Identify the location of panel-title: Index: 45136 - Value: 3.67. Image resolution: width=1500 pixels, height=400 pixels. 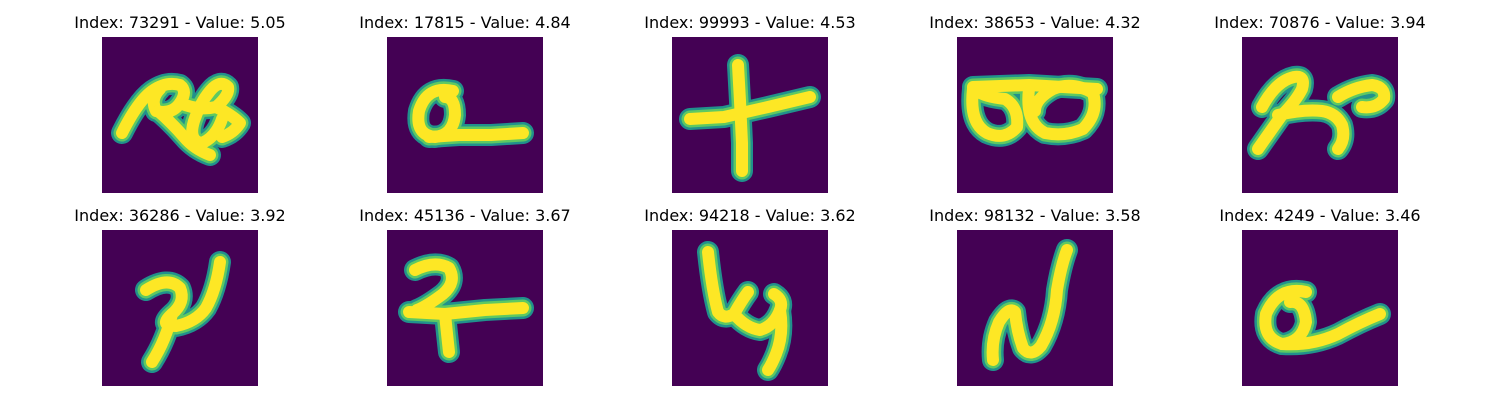
(465, 215).